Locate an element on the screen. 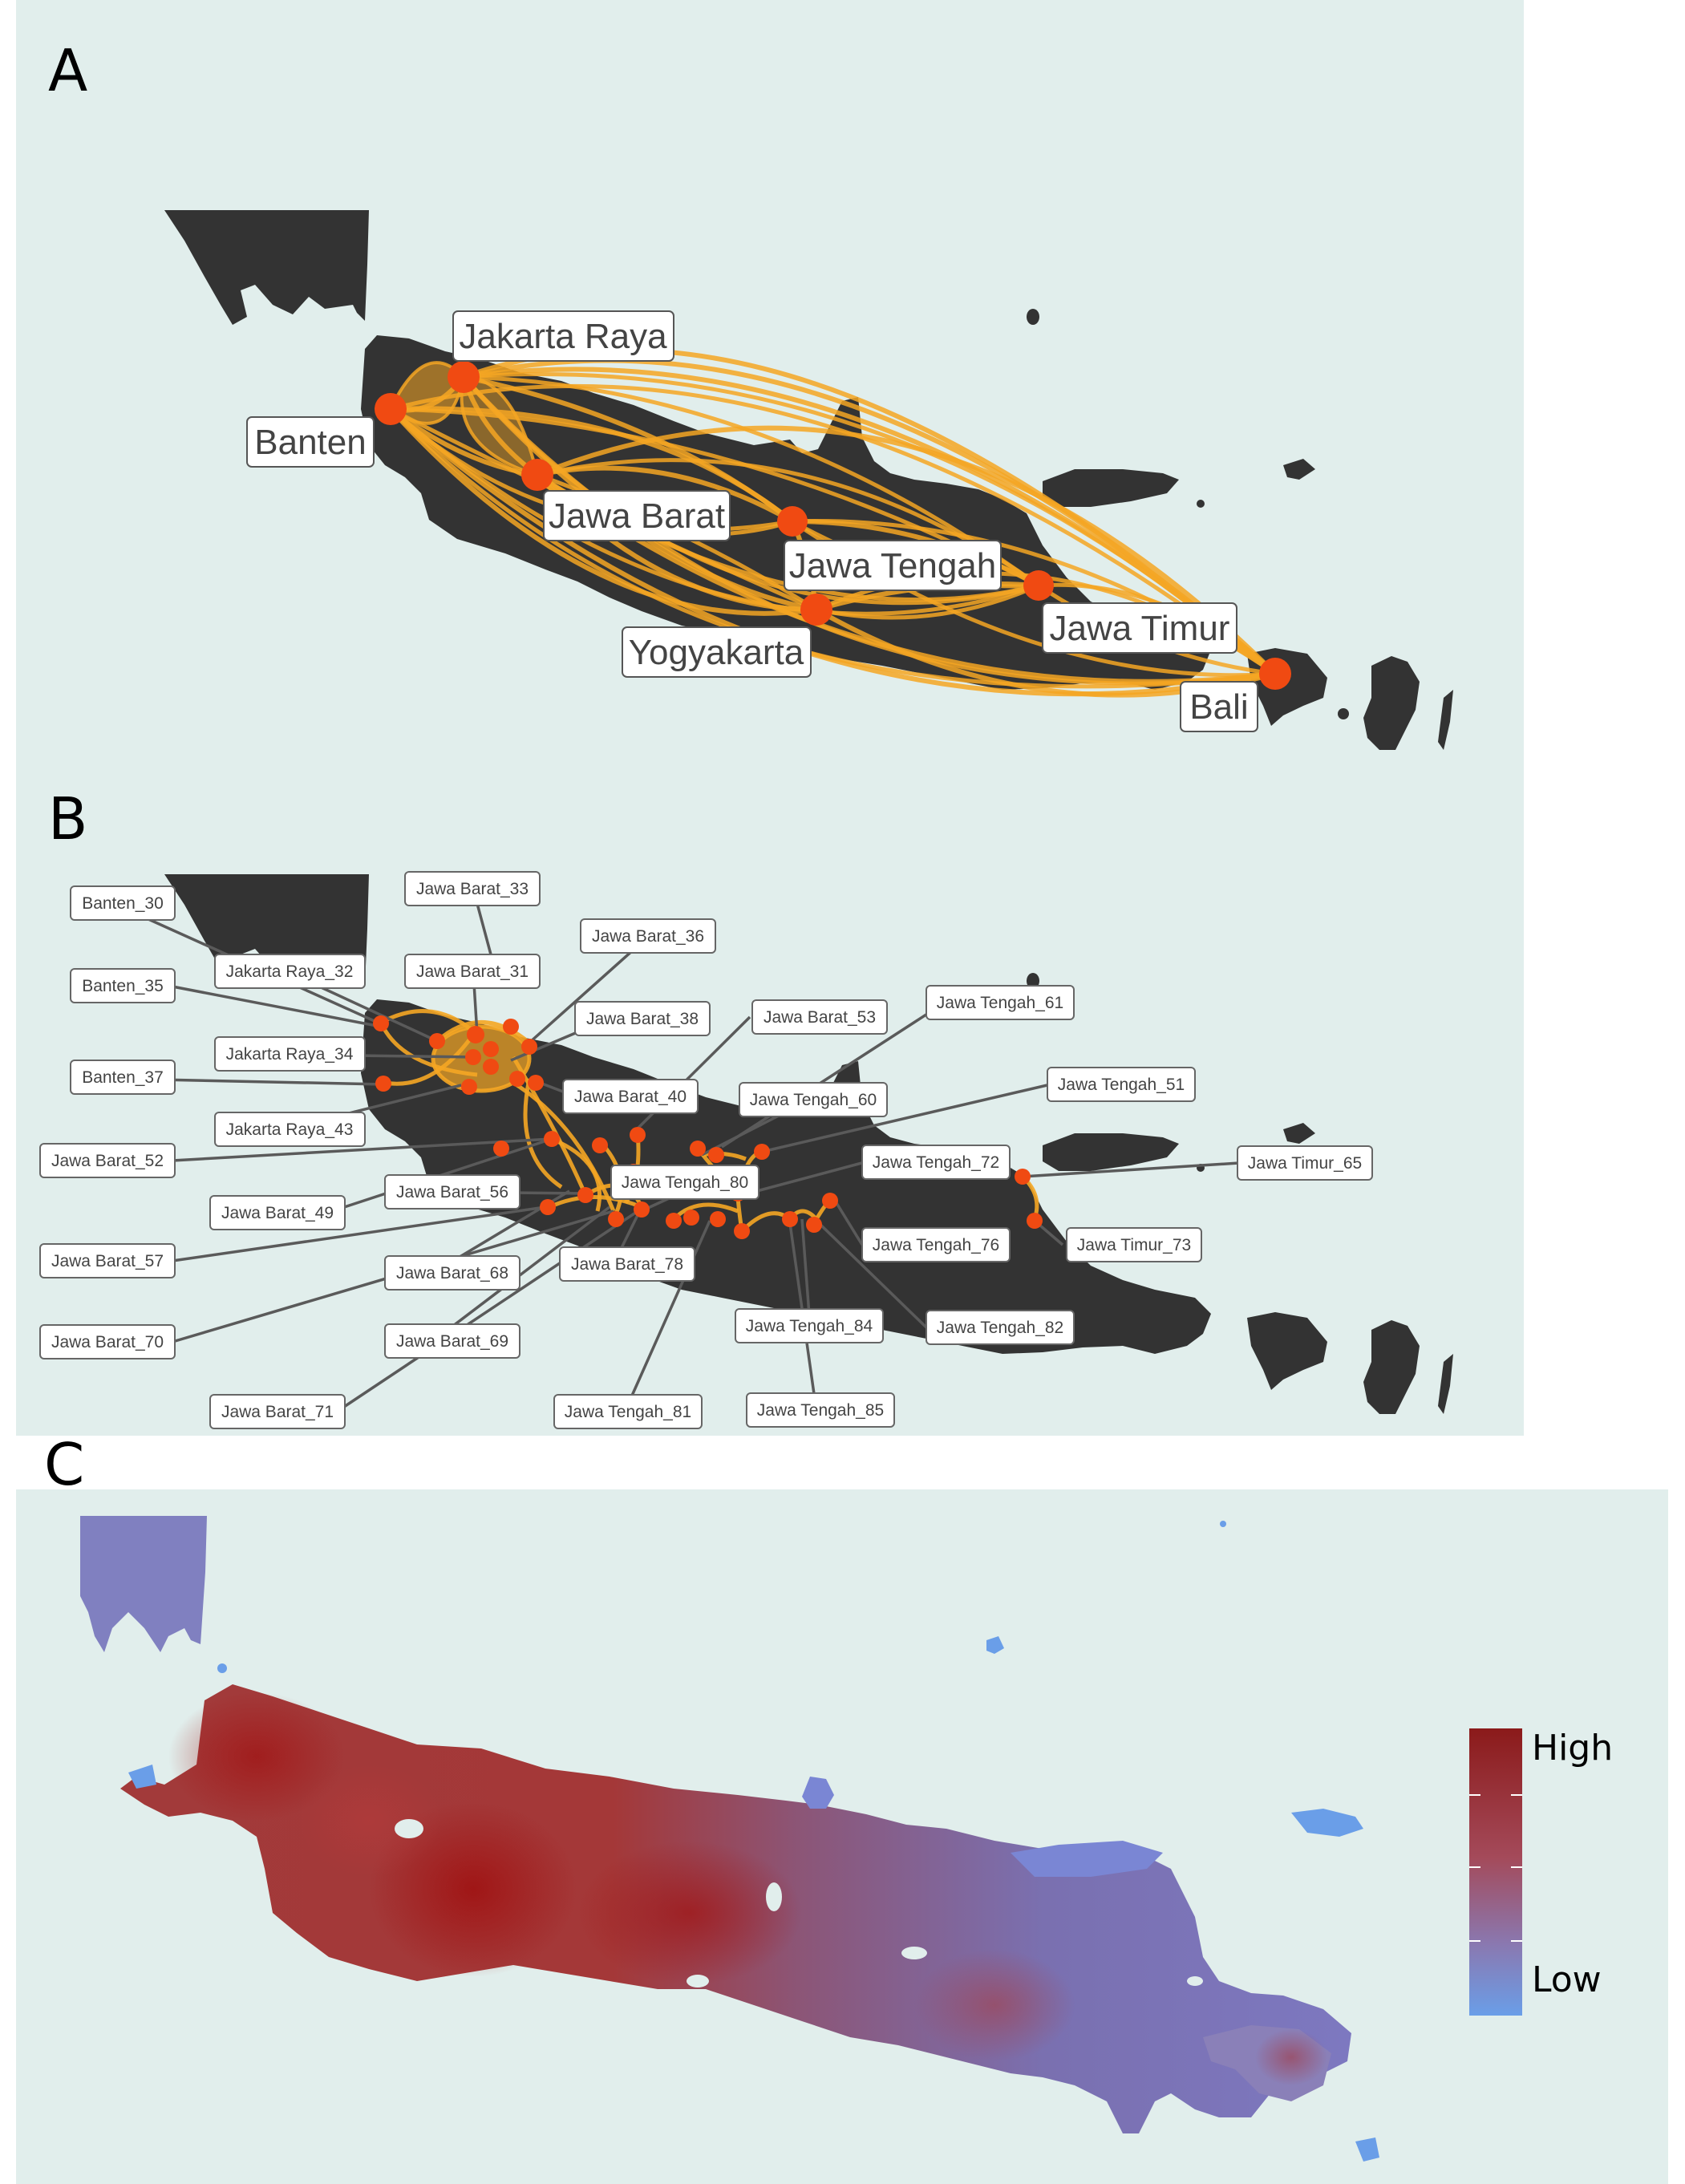  label-banten-30: Banten_30 is located at coordinates (123, 903).